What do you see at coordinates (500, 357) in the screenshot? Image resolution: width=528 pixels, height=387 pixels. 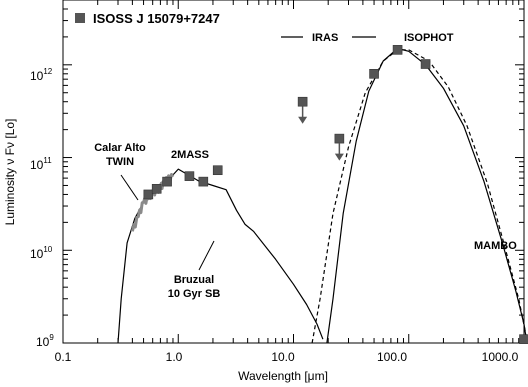 I see `x-tick-label: 1000.0` at bounding box center [500, 357].